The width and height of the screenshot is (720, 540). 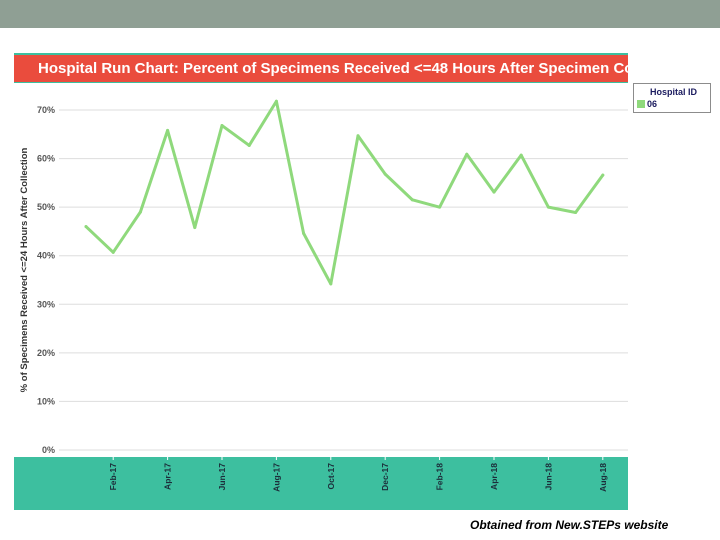 What do you see at coordinates (36, 270) in the screenshot?
I see `y-axis-panel` at bounding box center [36, 270].